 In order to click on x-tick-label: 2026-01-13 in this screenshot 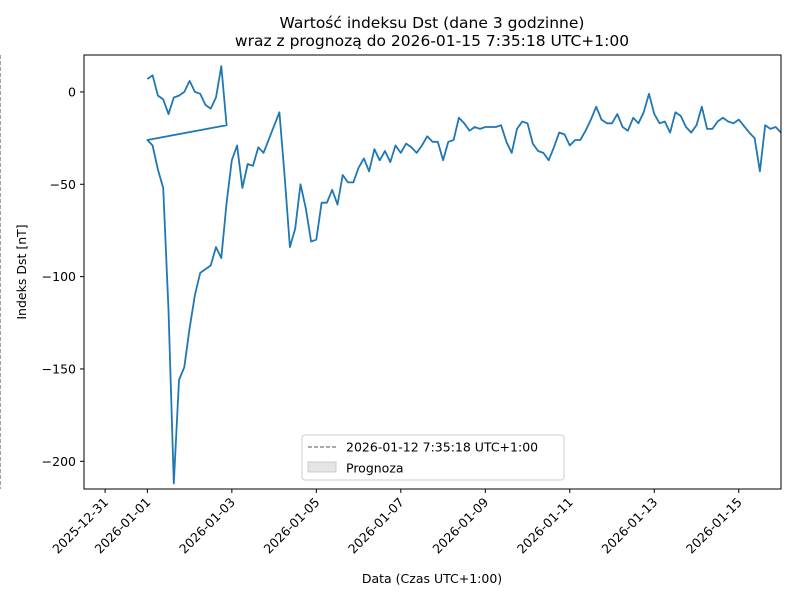, I will do `click(629, 526)`.